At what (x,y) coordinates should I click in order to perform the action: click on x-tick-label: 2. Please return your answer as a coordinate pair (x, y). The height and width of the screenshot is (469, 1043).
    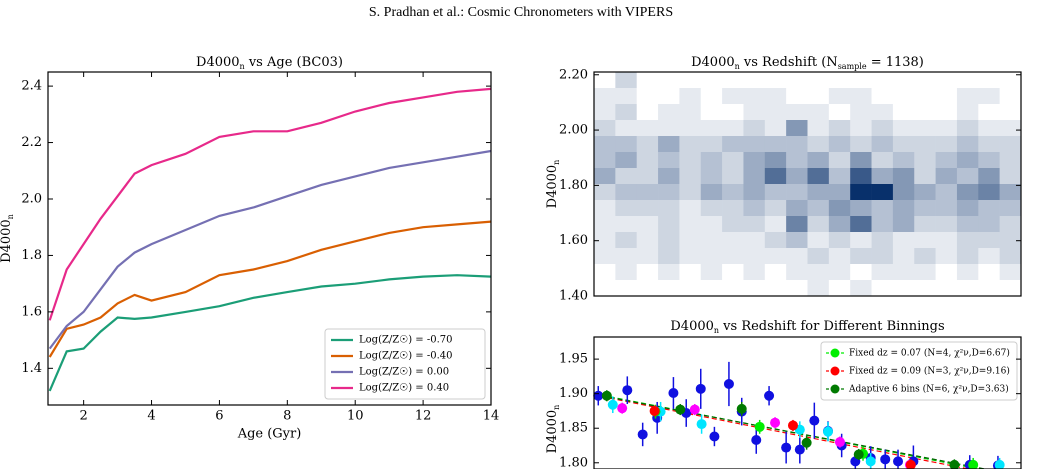
    Looking at the image, I should click on (84, 416).